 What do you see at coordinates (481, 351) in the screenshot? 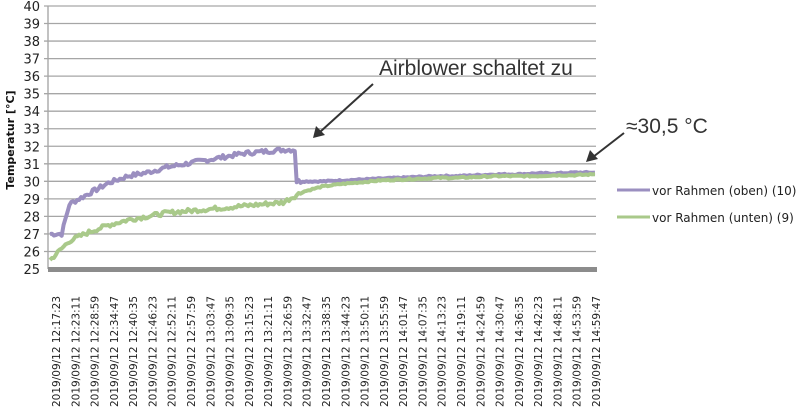
I see `x-tick-label: 2019/09/12 14:24:59` at bounding box center [481, 351].